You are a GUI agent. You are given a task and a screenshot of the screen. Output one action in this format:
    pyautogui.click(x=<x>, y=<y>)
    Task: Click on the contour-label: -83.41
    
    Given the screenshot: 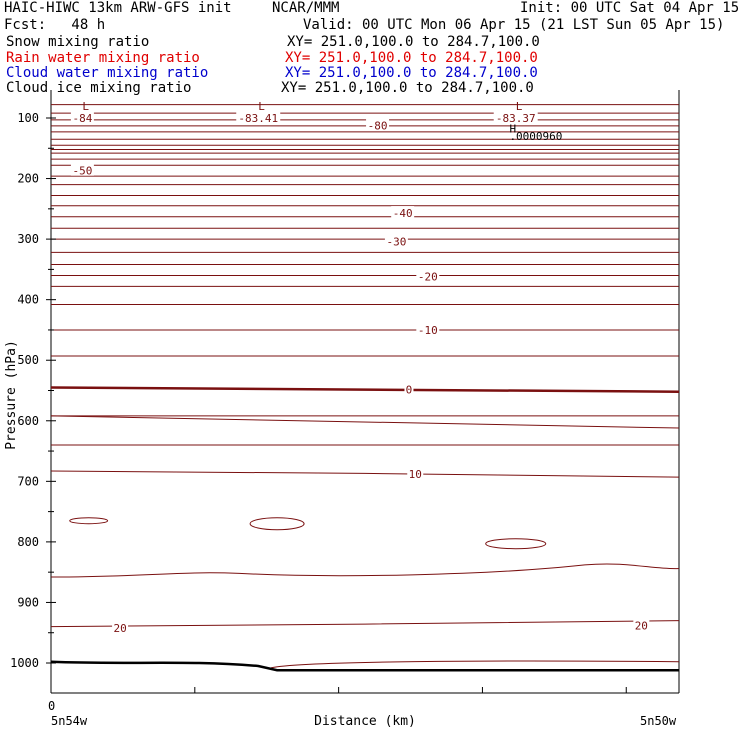 What is the action you would take?
    pyautogui.click(x=258, y=118)
    